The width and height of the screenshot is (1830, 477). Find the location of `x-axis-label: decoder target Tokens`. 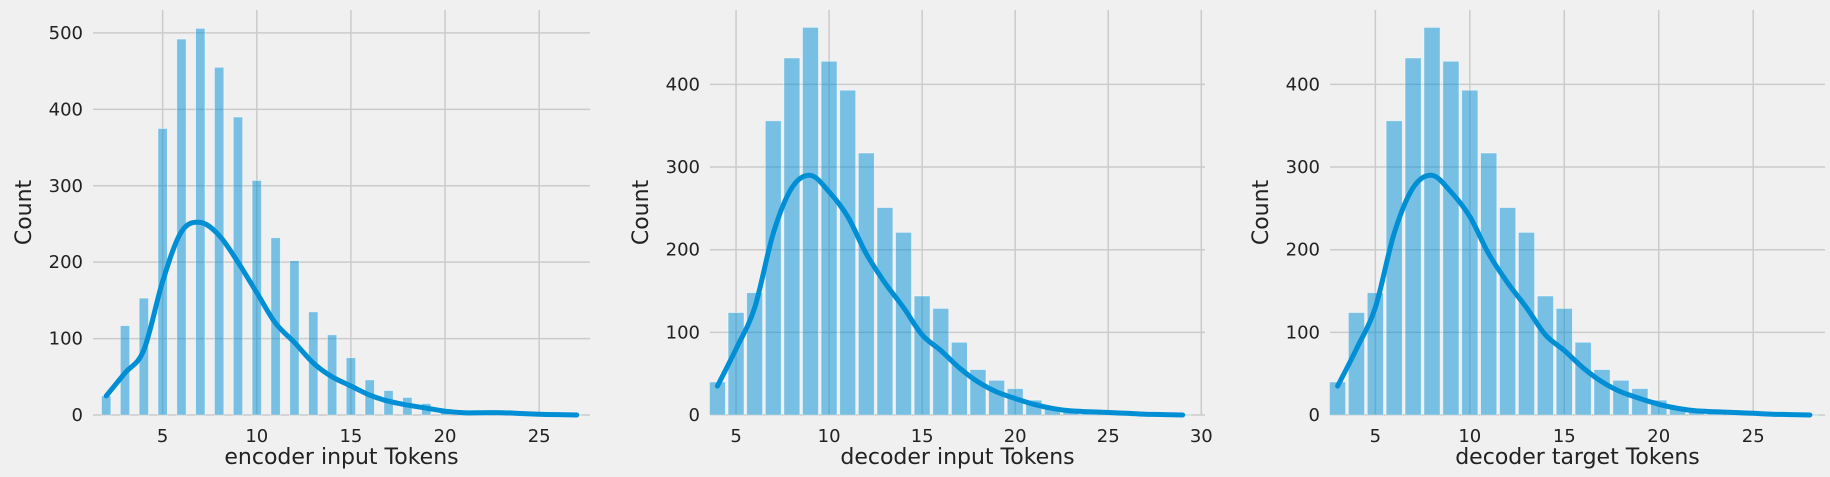

x-axis-label: decoder target Tokens is located at coordinates (1577, 457).